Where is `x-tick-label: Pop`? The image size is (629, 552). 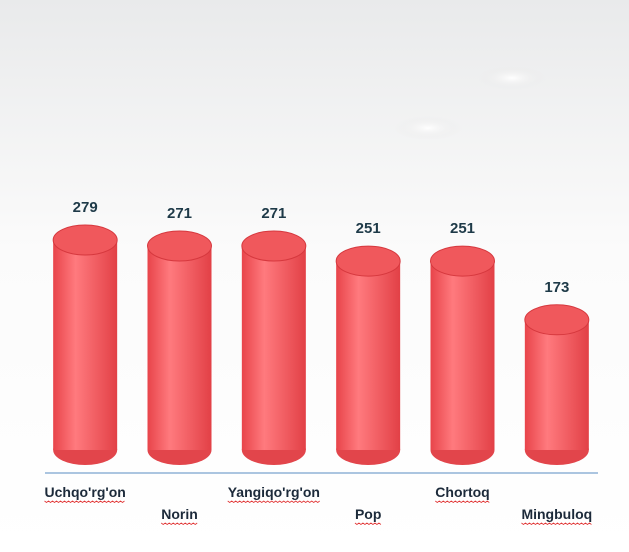
x-tick-label: Pop is located at coordinates (368, 514).